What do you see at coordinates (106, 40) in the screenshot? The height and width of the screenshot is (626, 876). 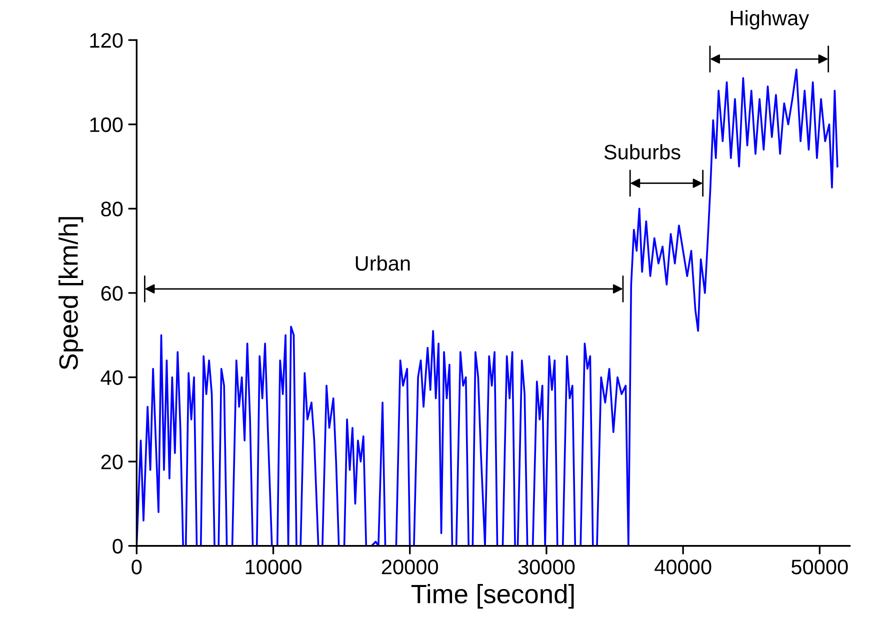 I see `y-tick-label: 120` at bounding box center [106, 40].